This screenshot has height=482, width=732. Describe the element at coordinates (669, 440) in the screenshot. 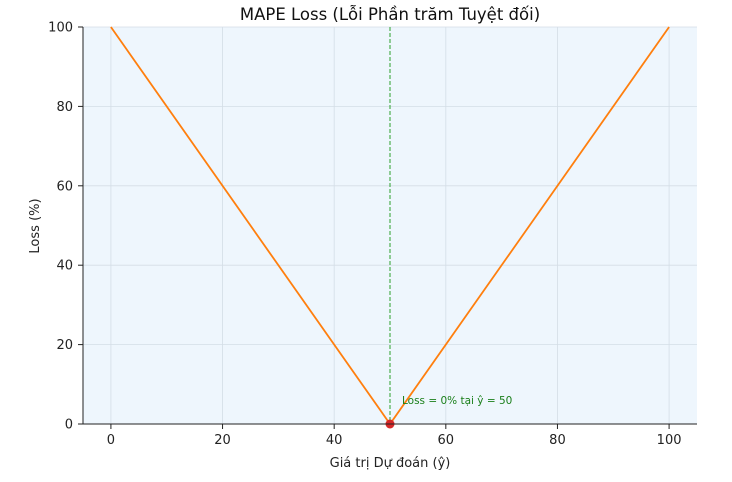

I see `x-tick-label: 100` at that location.